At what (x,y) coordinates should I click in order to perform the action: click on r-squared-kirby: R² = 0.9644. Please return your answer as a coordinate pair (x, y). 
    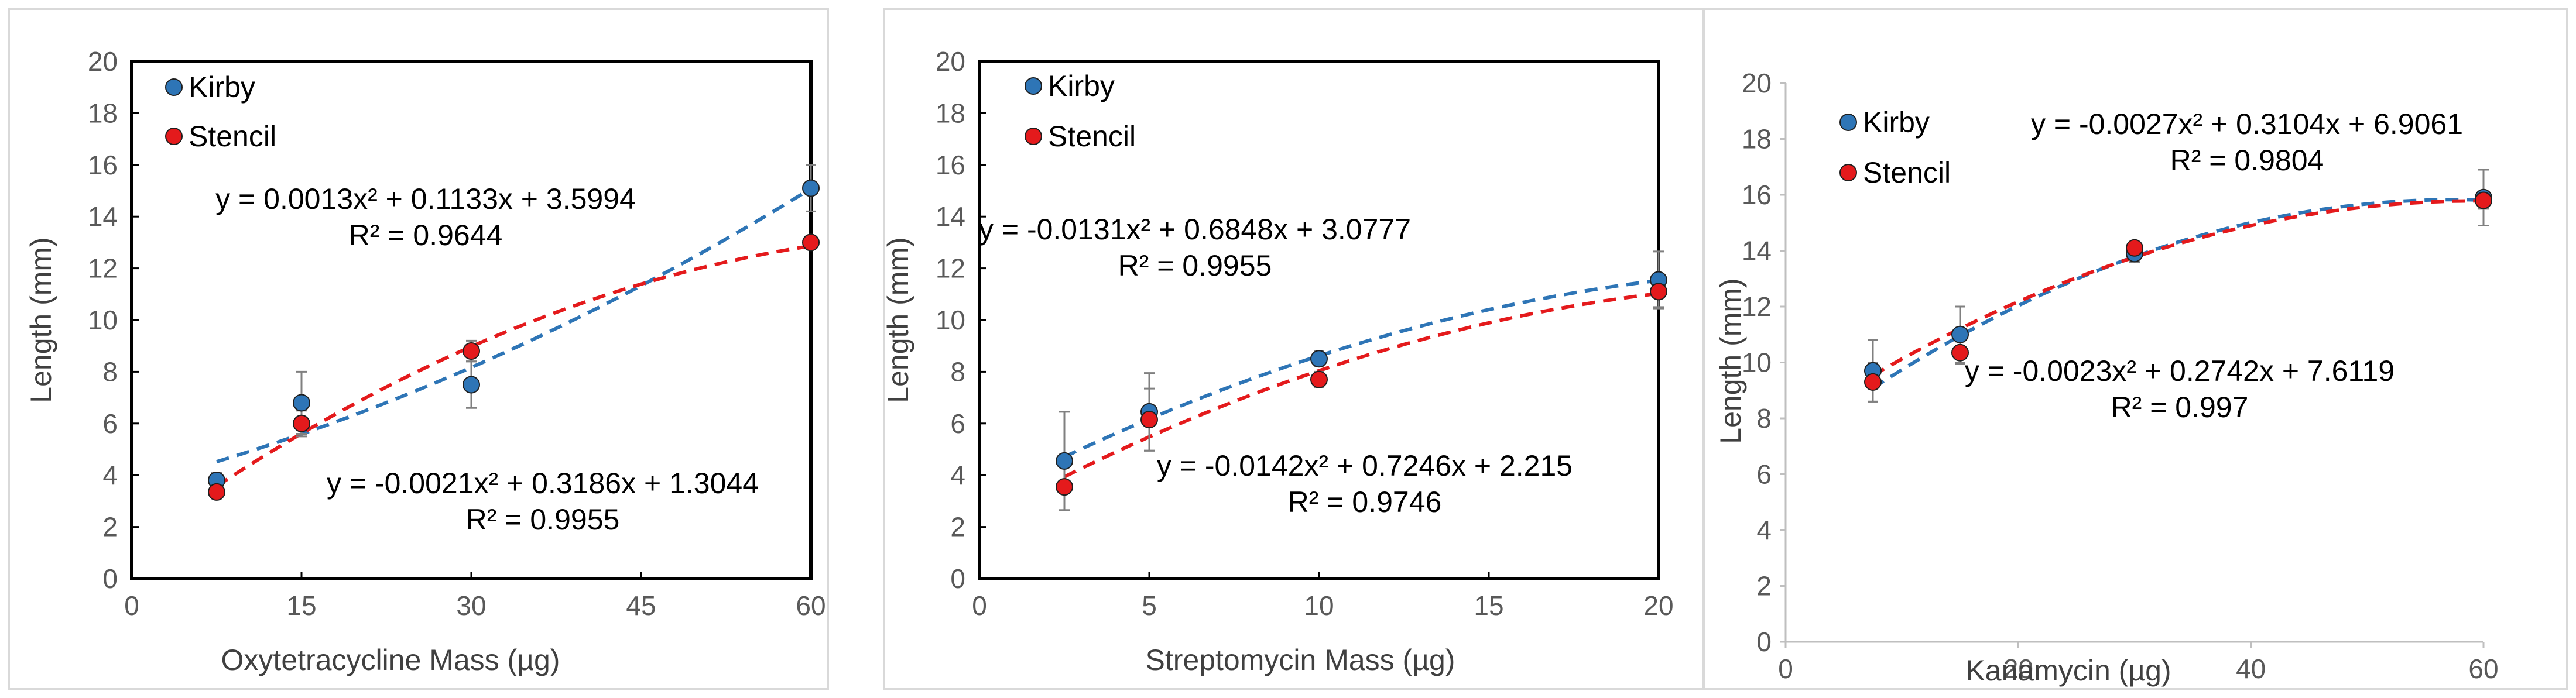
    Looking at the image, I should click on (426, 236).